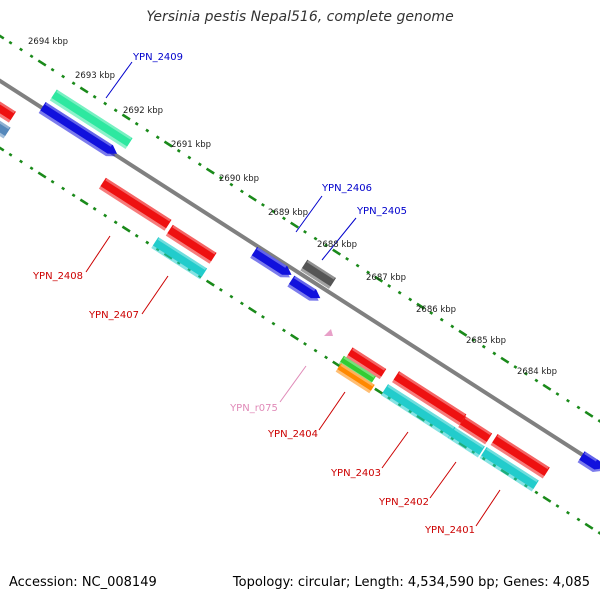 This screenshot has width=600, height=600. I want to click on gene-bar-ypn-2402-c, so click(466, 442).